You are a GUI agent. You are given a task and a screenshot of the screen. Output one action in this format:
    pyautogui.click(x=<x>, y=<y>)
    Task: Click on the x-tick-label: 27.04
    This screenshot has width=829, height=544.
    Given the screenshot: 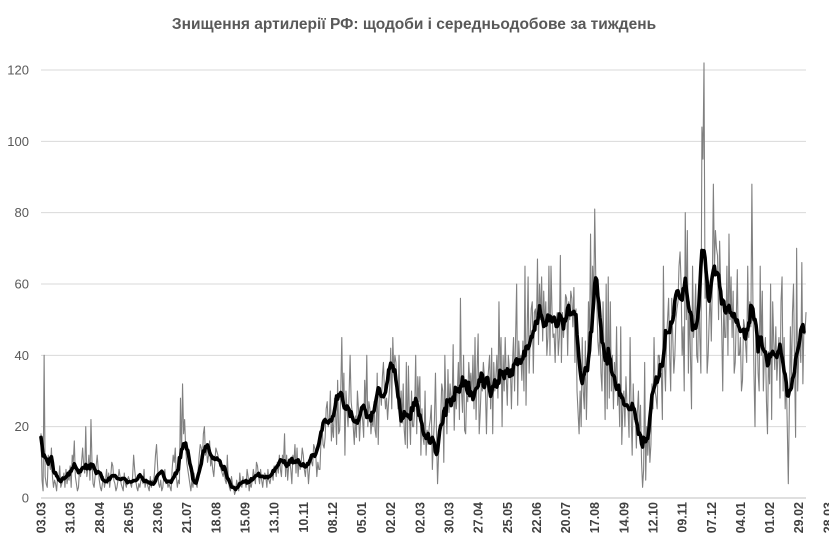 What is the action you would take?
    pyautogui.click(x=479, y=517)
    